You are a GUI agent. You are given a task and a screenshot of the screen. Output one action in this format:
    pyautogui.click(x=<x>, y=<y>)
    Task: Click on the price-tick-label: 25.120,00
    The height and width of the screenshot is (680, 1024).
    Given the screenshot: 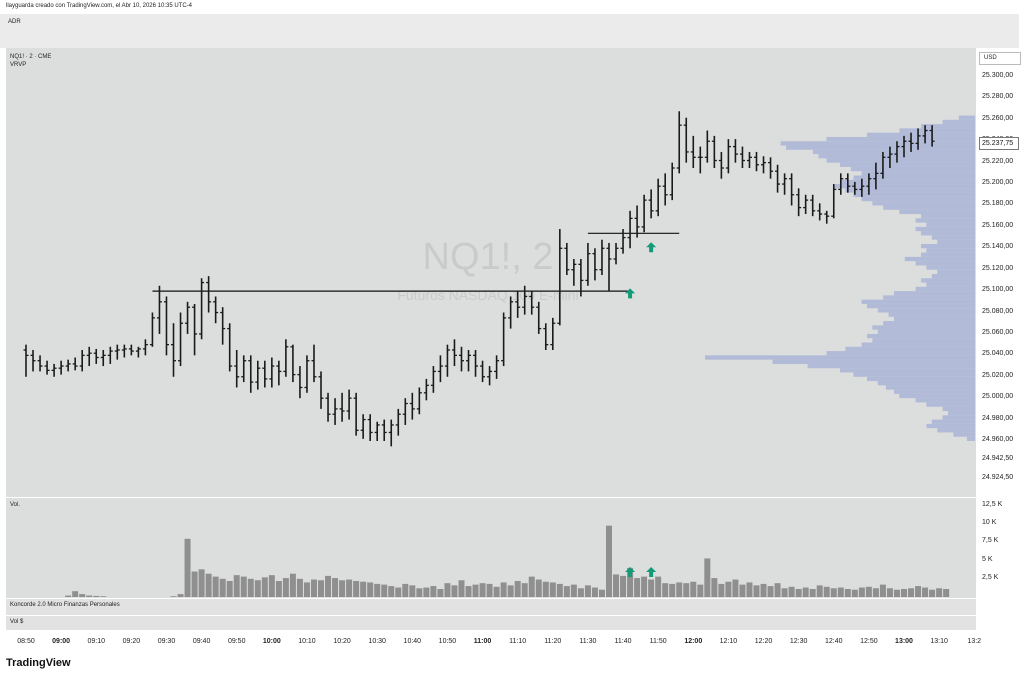 What is the action you would take?
    pyautogui.click(x=998, y=268)
    